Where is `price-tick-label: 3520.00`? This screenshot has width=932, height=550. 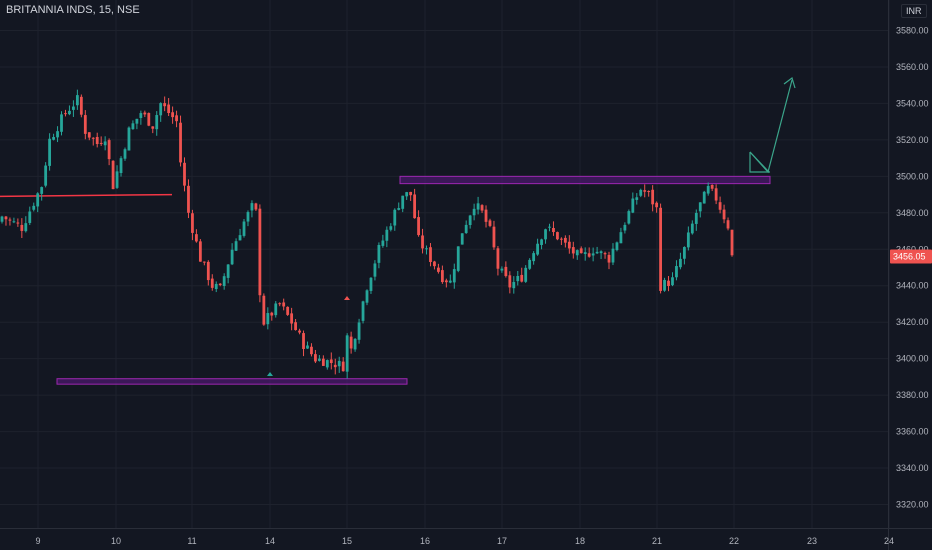 price-tick-label: 3520.00 is located at coordinates (912, 140).